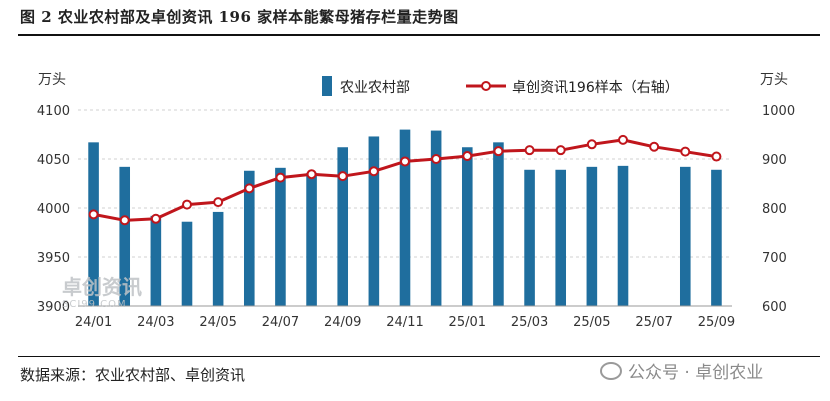 This screenshot has height=401, width=830. Describe the element at coordinates (155, 322) in the screenshot. I see `x-tick-label: 24/03` at that location.